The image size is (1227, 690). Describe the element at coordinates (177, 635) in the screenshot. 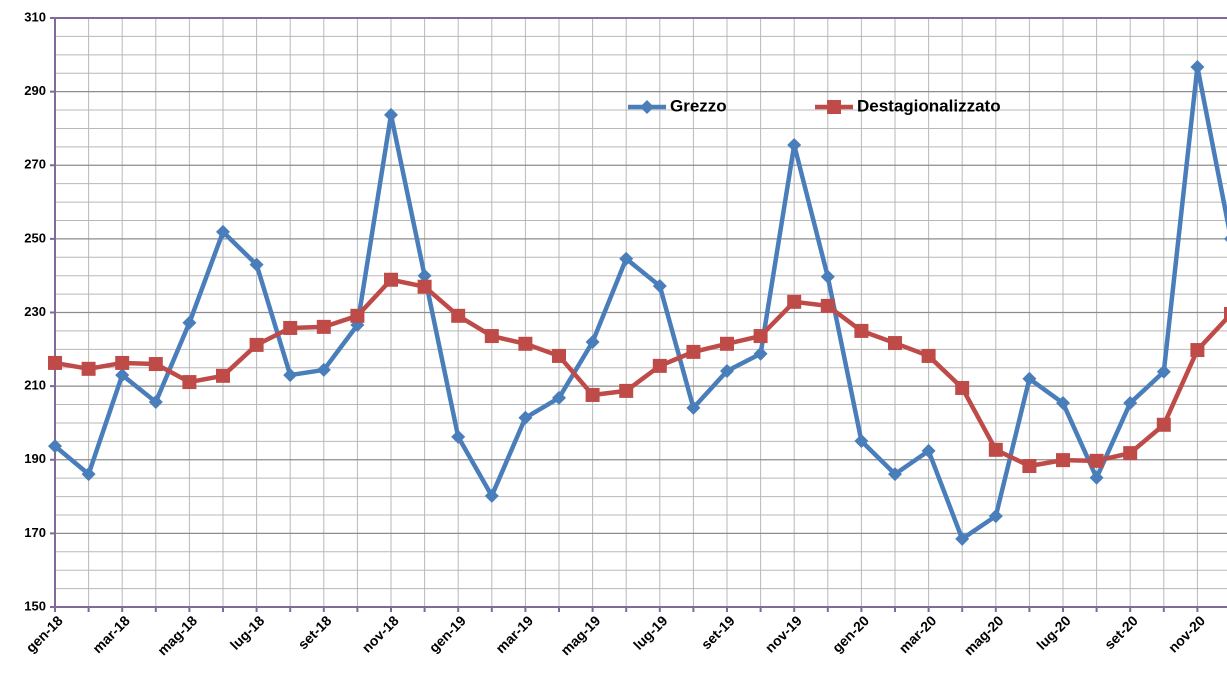

I see `x-tick-label: mag-18` at that location.